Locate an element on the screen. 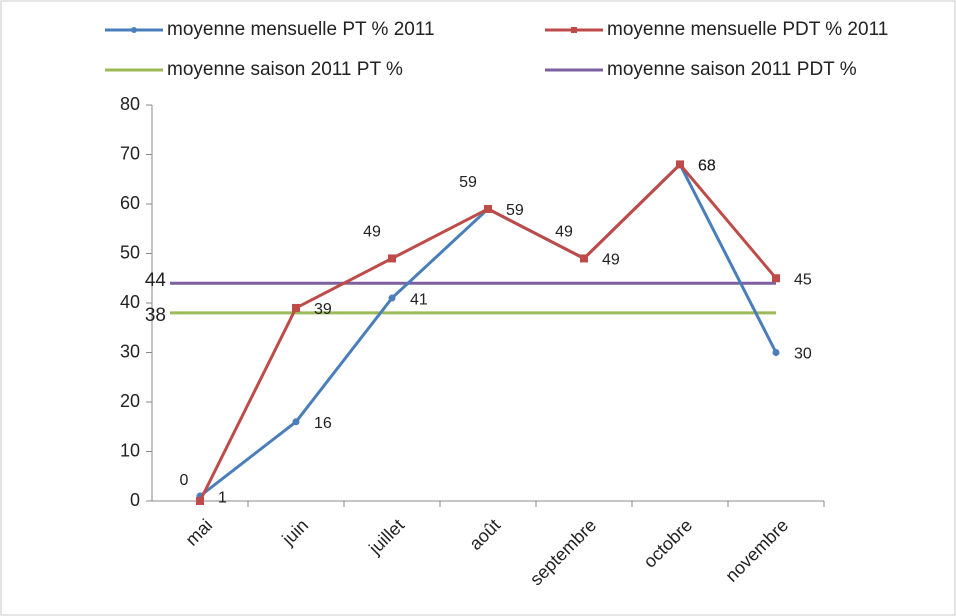 The height and width of the screenshot is (616, 956). y-tick-label: 20 is located at coordinates (130, 401).